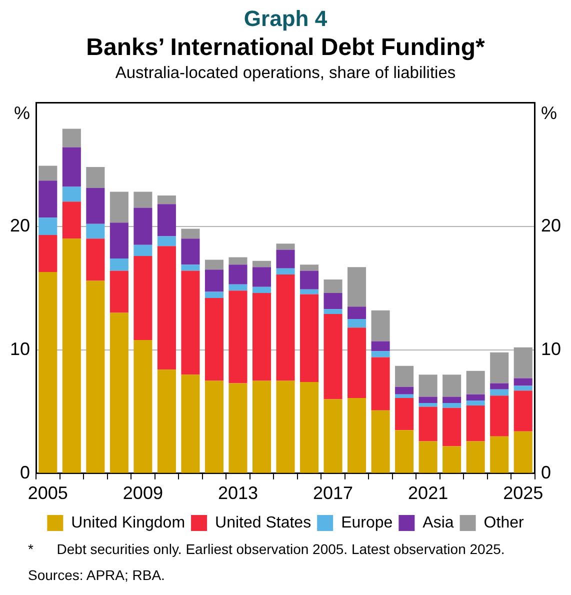 The width and height of the screenshot is (571, 595). I want to click on legend-label: Asia, so click(438, 523).